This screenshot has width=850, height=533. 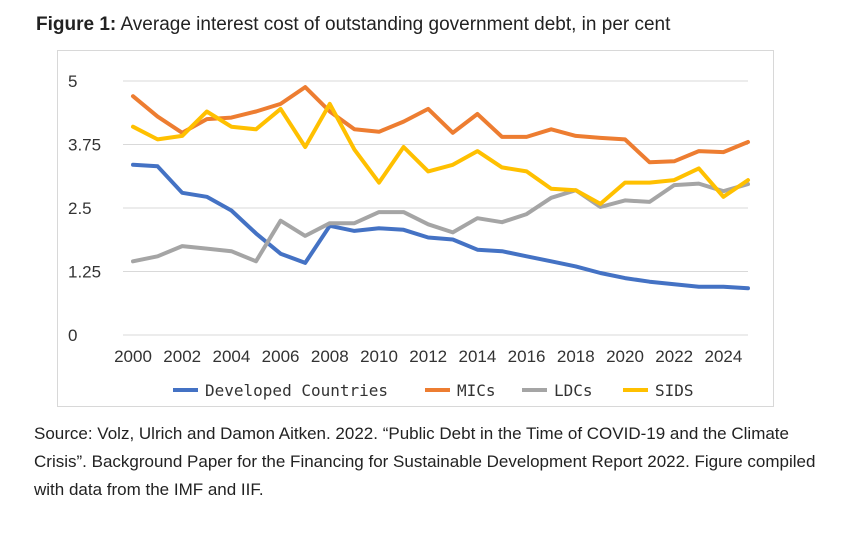 What do you see at coordinates (625, 356) in the screenshot?
I see `x-tick-label: 2020` at bounding box center [625, 356].